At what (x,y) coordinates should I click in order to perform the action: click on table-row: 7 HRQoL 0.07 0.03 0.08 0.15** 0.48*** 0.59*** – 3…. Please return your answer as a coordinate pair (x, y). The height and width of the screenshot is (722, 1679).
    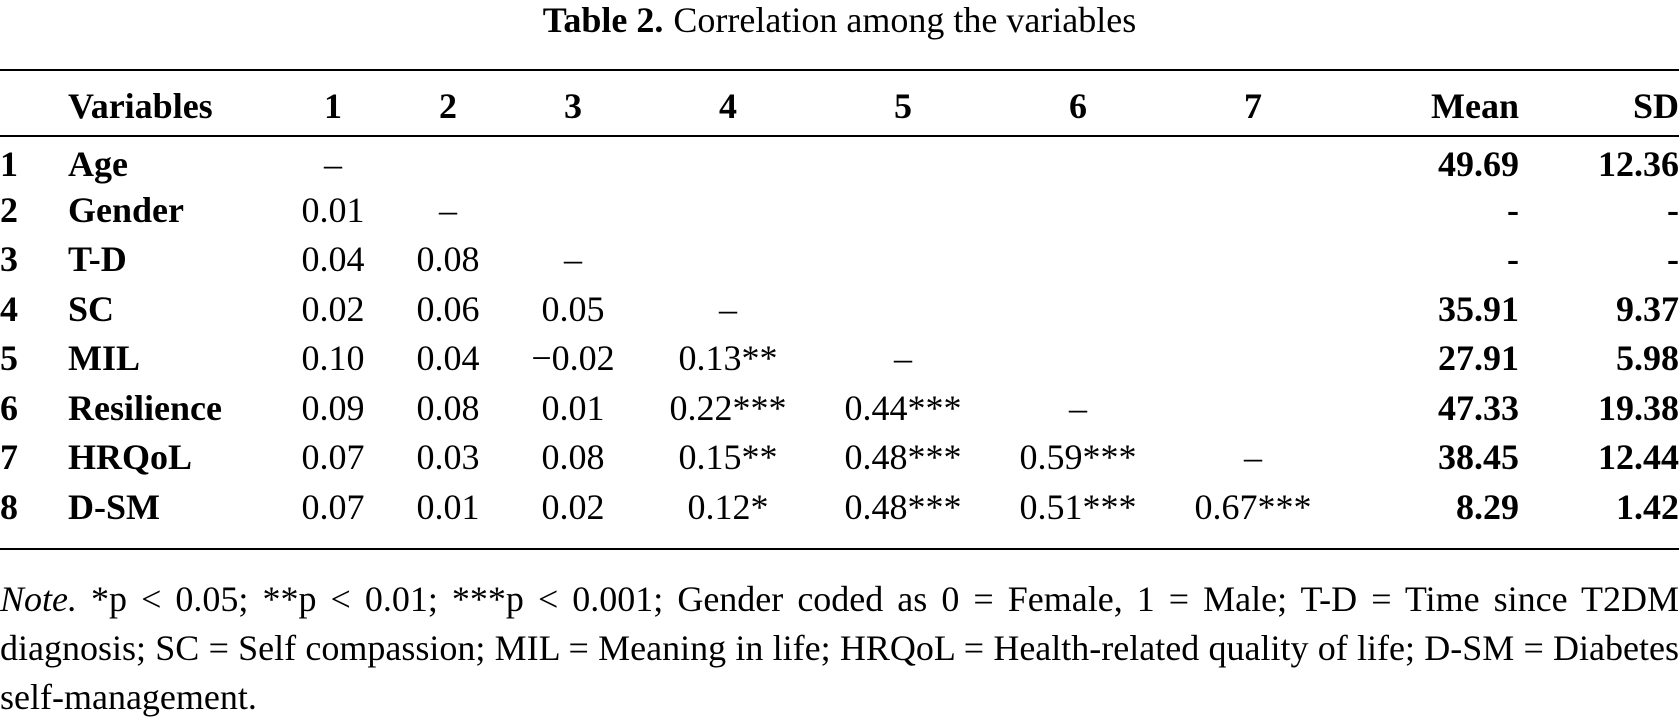
    Looking at the image, I should click on (839, 458).